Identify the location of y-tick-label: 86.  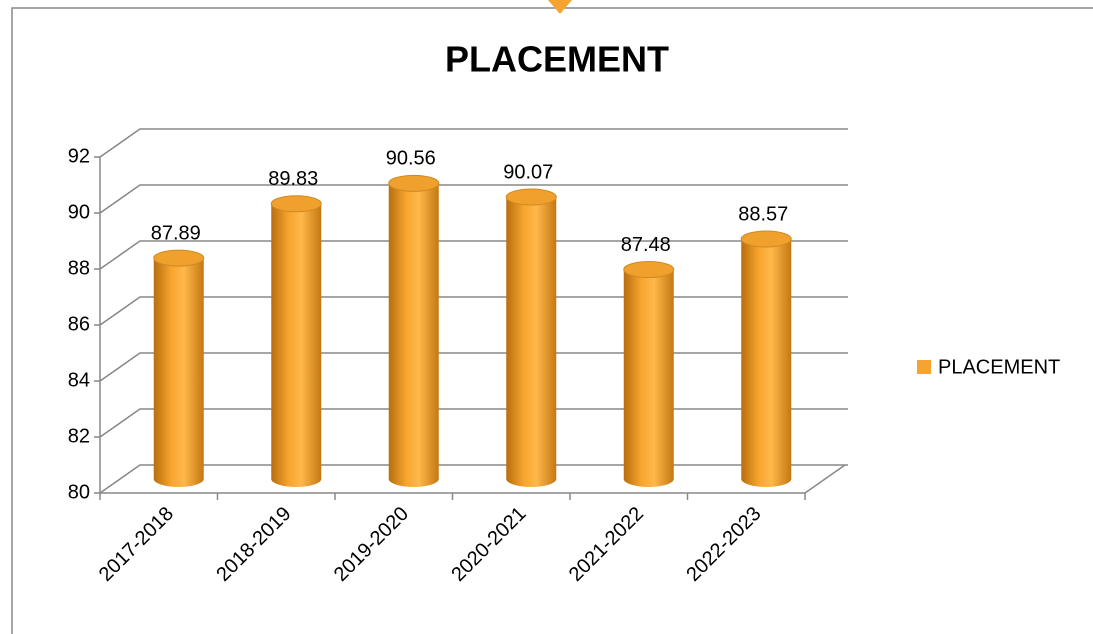
(79, 324).